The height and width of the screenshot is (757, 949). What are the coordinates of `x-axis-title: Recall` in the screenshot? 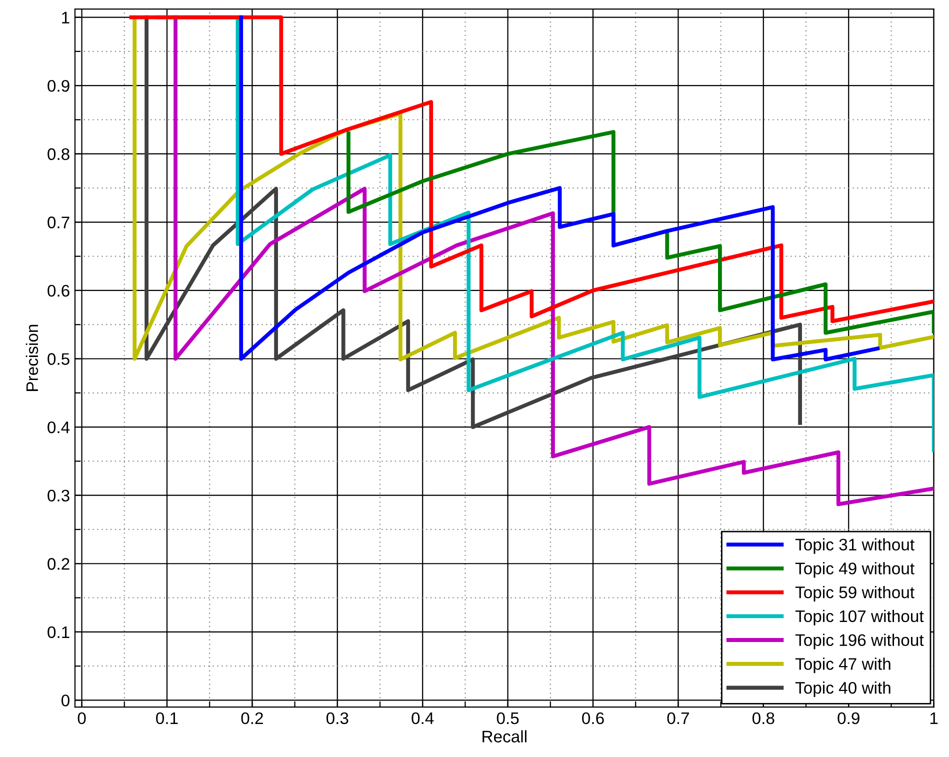 It's located at (504, 736).